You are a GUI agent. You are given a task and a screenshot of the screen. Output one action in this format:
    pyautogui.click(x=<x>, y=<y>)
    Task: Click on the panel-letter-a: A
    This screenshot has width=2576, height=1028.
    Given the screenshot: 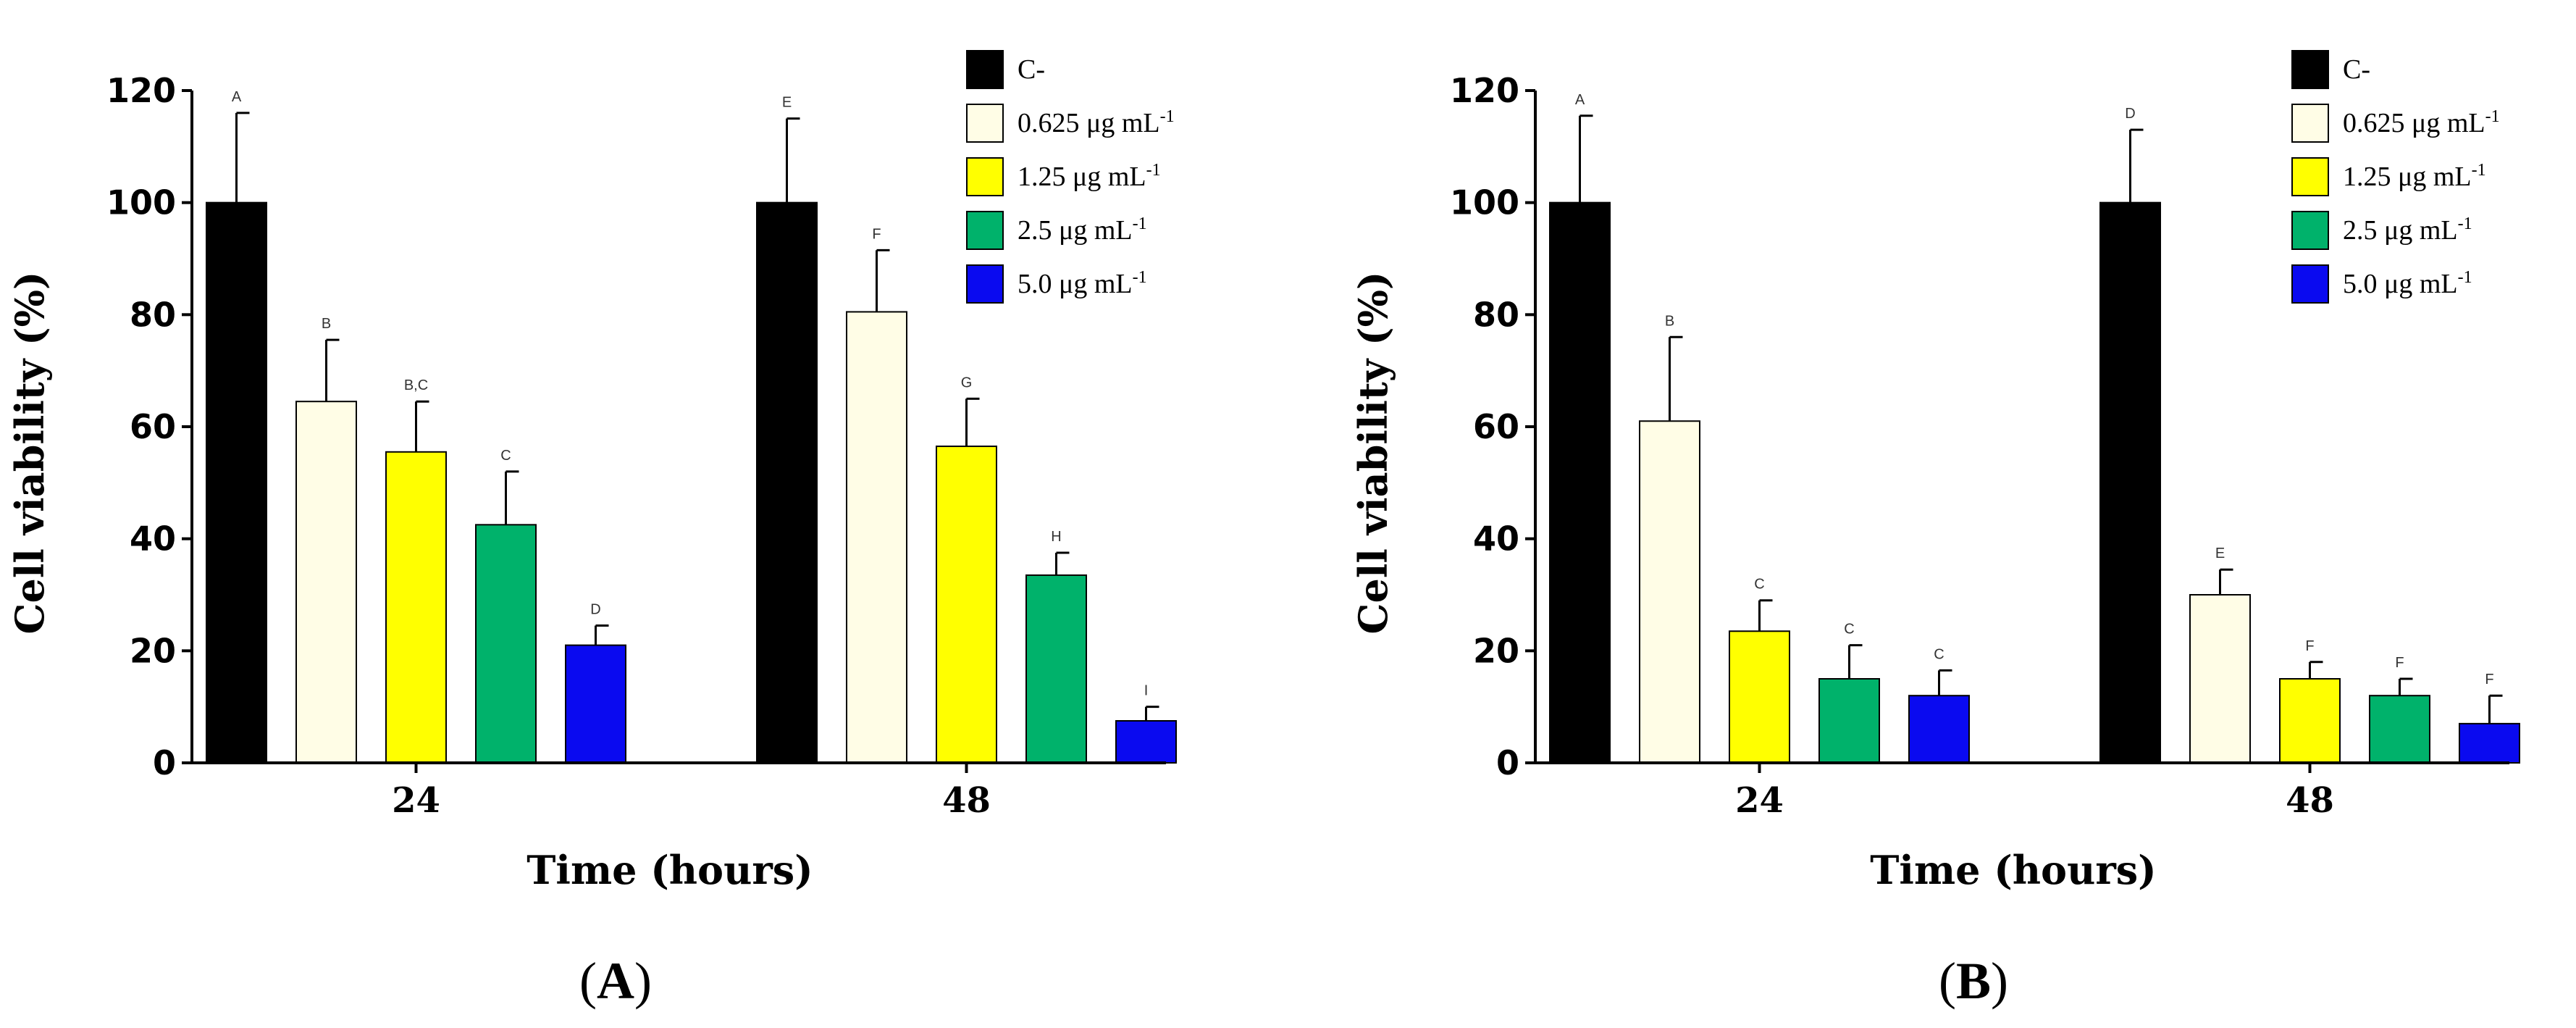 What is the action you would take?
    pyautogui.click(x=615, y=981)
    